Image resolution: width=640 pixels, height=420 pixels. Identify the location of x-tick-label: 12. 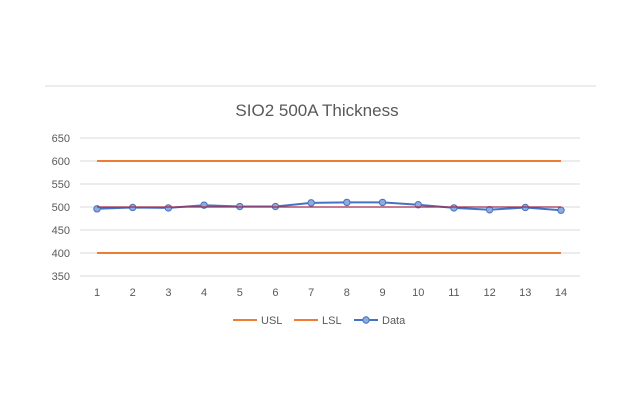
(489, 293).